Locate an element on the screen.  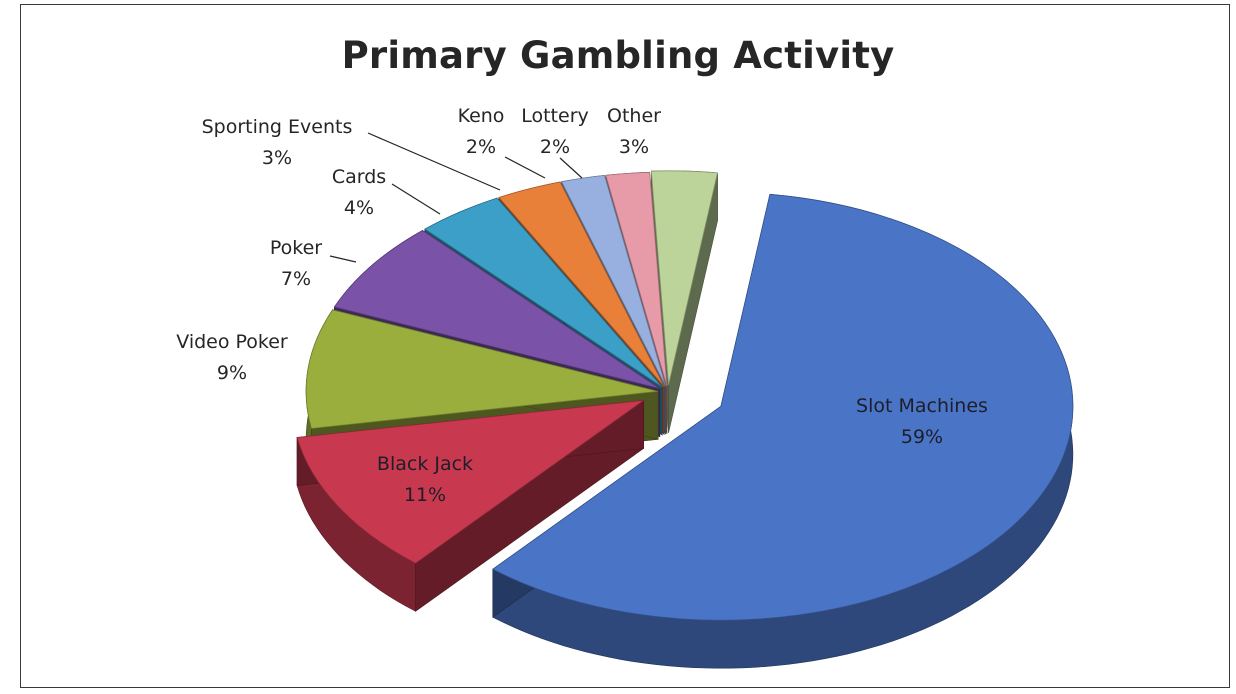
slice-label-poker: Poker is located at coordinates (296, 248).